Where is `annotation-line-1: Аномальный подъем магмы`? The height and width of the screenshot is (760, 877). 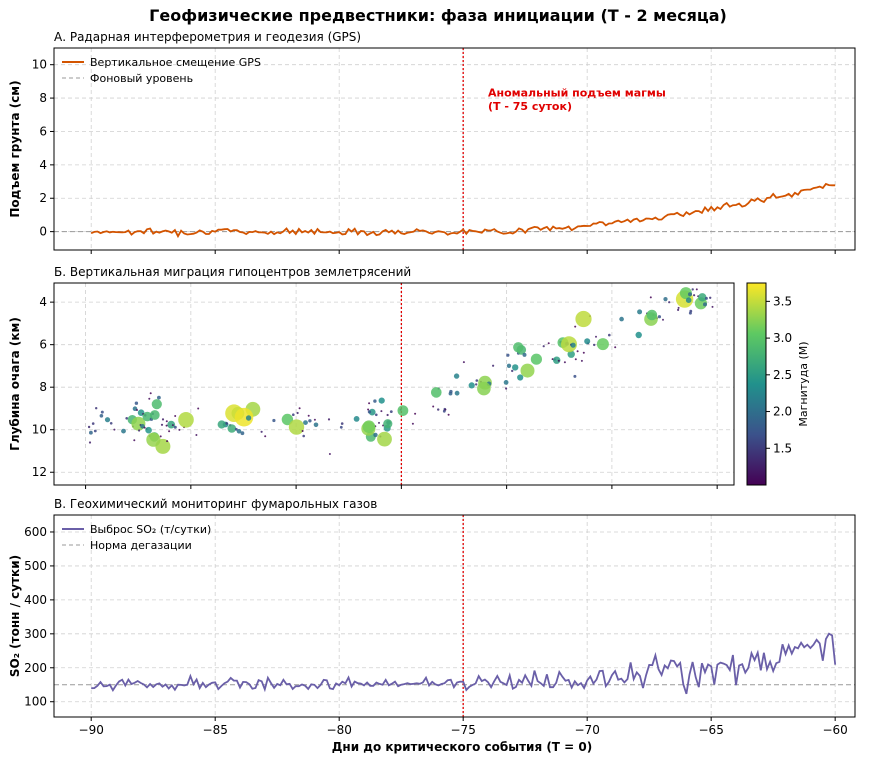 annotation-line-1: Аномальный подъем магмы is located at coordinates (577, 92).